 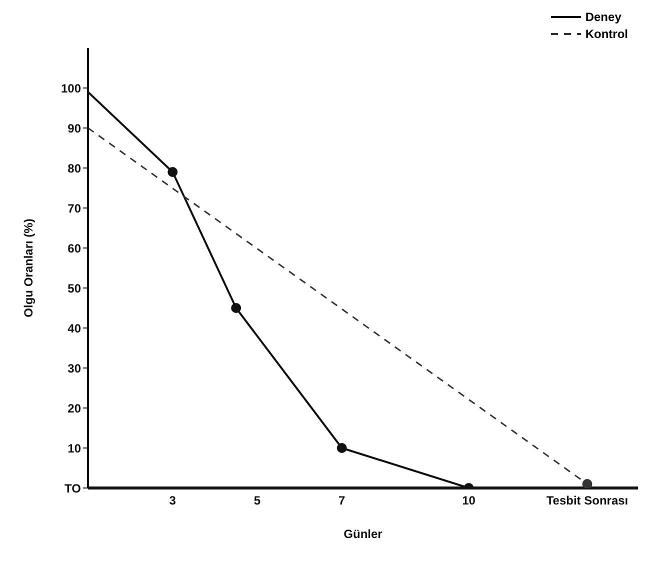 I want to click on y-tick-label: 50, so click(x=75, y=288).